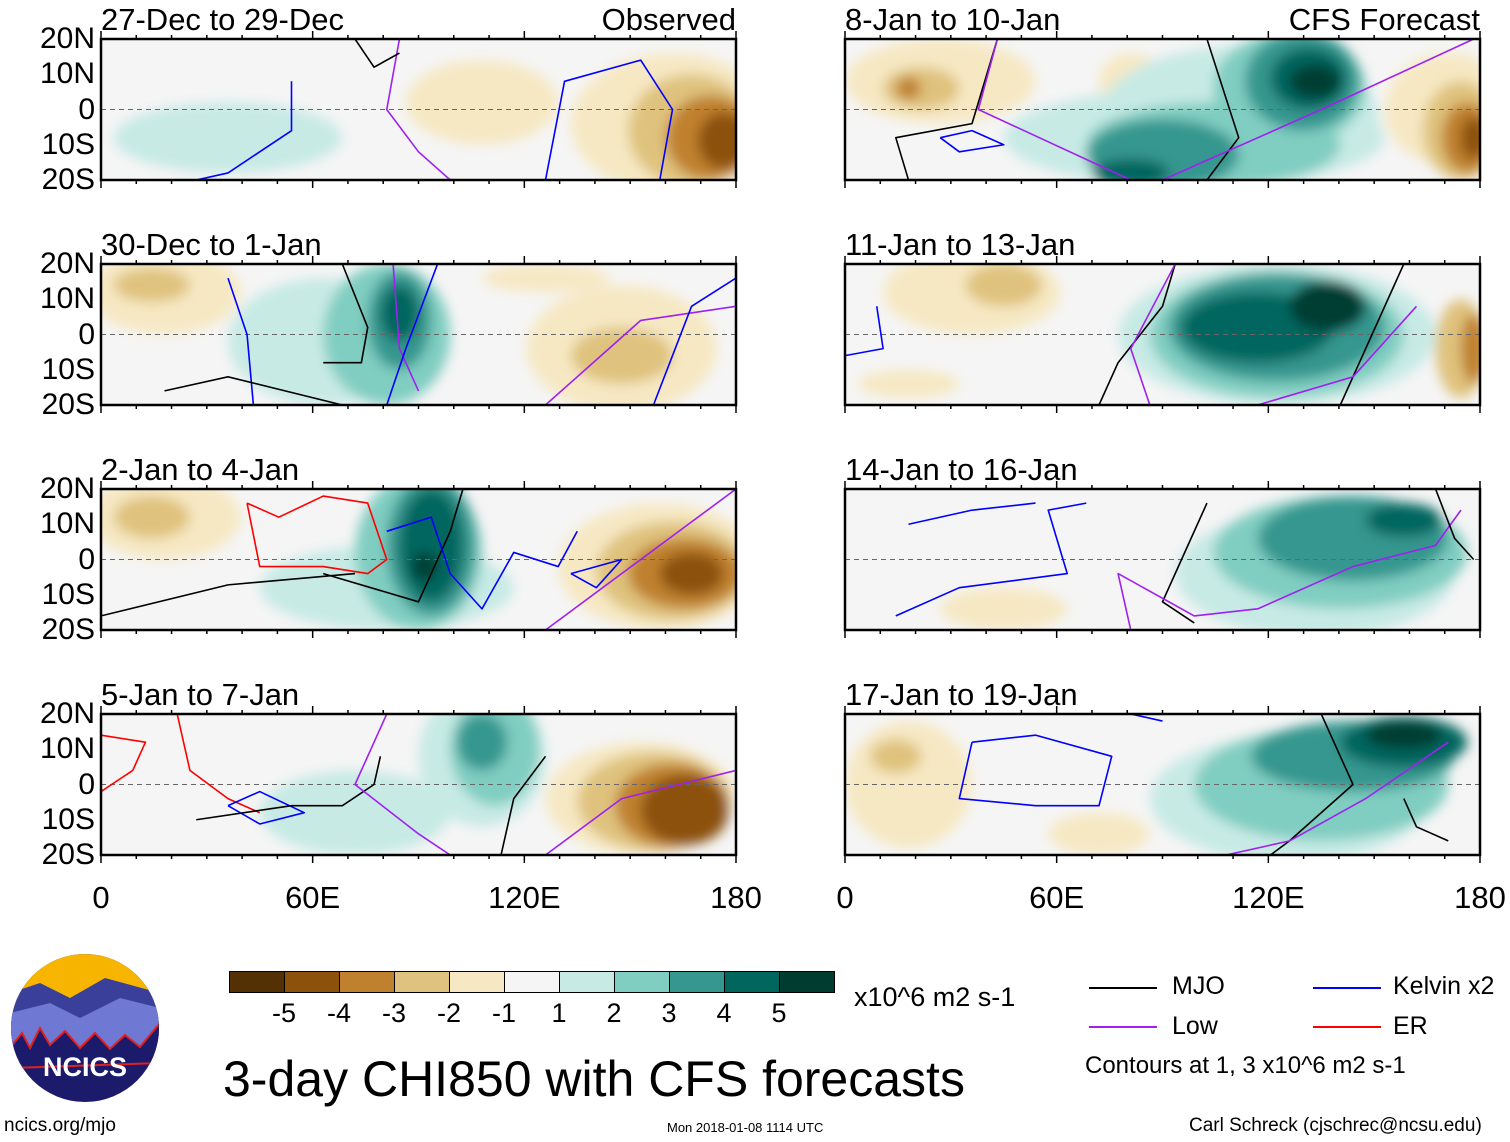  What do you see at coordinates (86, 334) in the screenshot?
I see `lat-label: 0` at bounding box center [86, 334].